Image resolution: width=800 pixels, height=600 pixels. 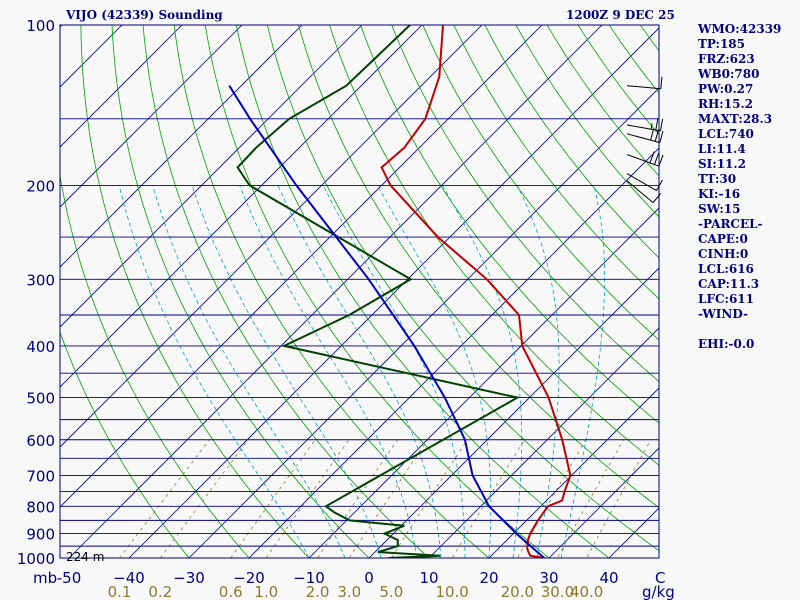 What do you see at coordinates (40, 507) in the screenshot?
I see `pressure-tick-label: 800` at bounding box center [40, 507].